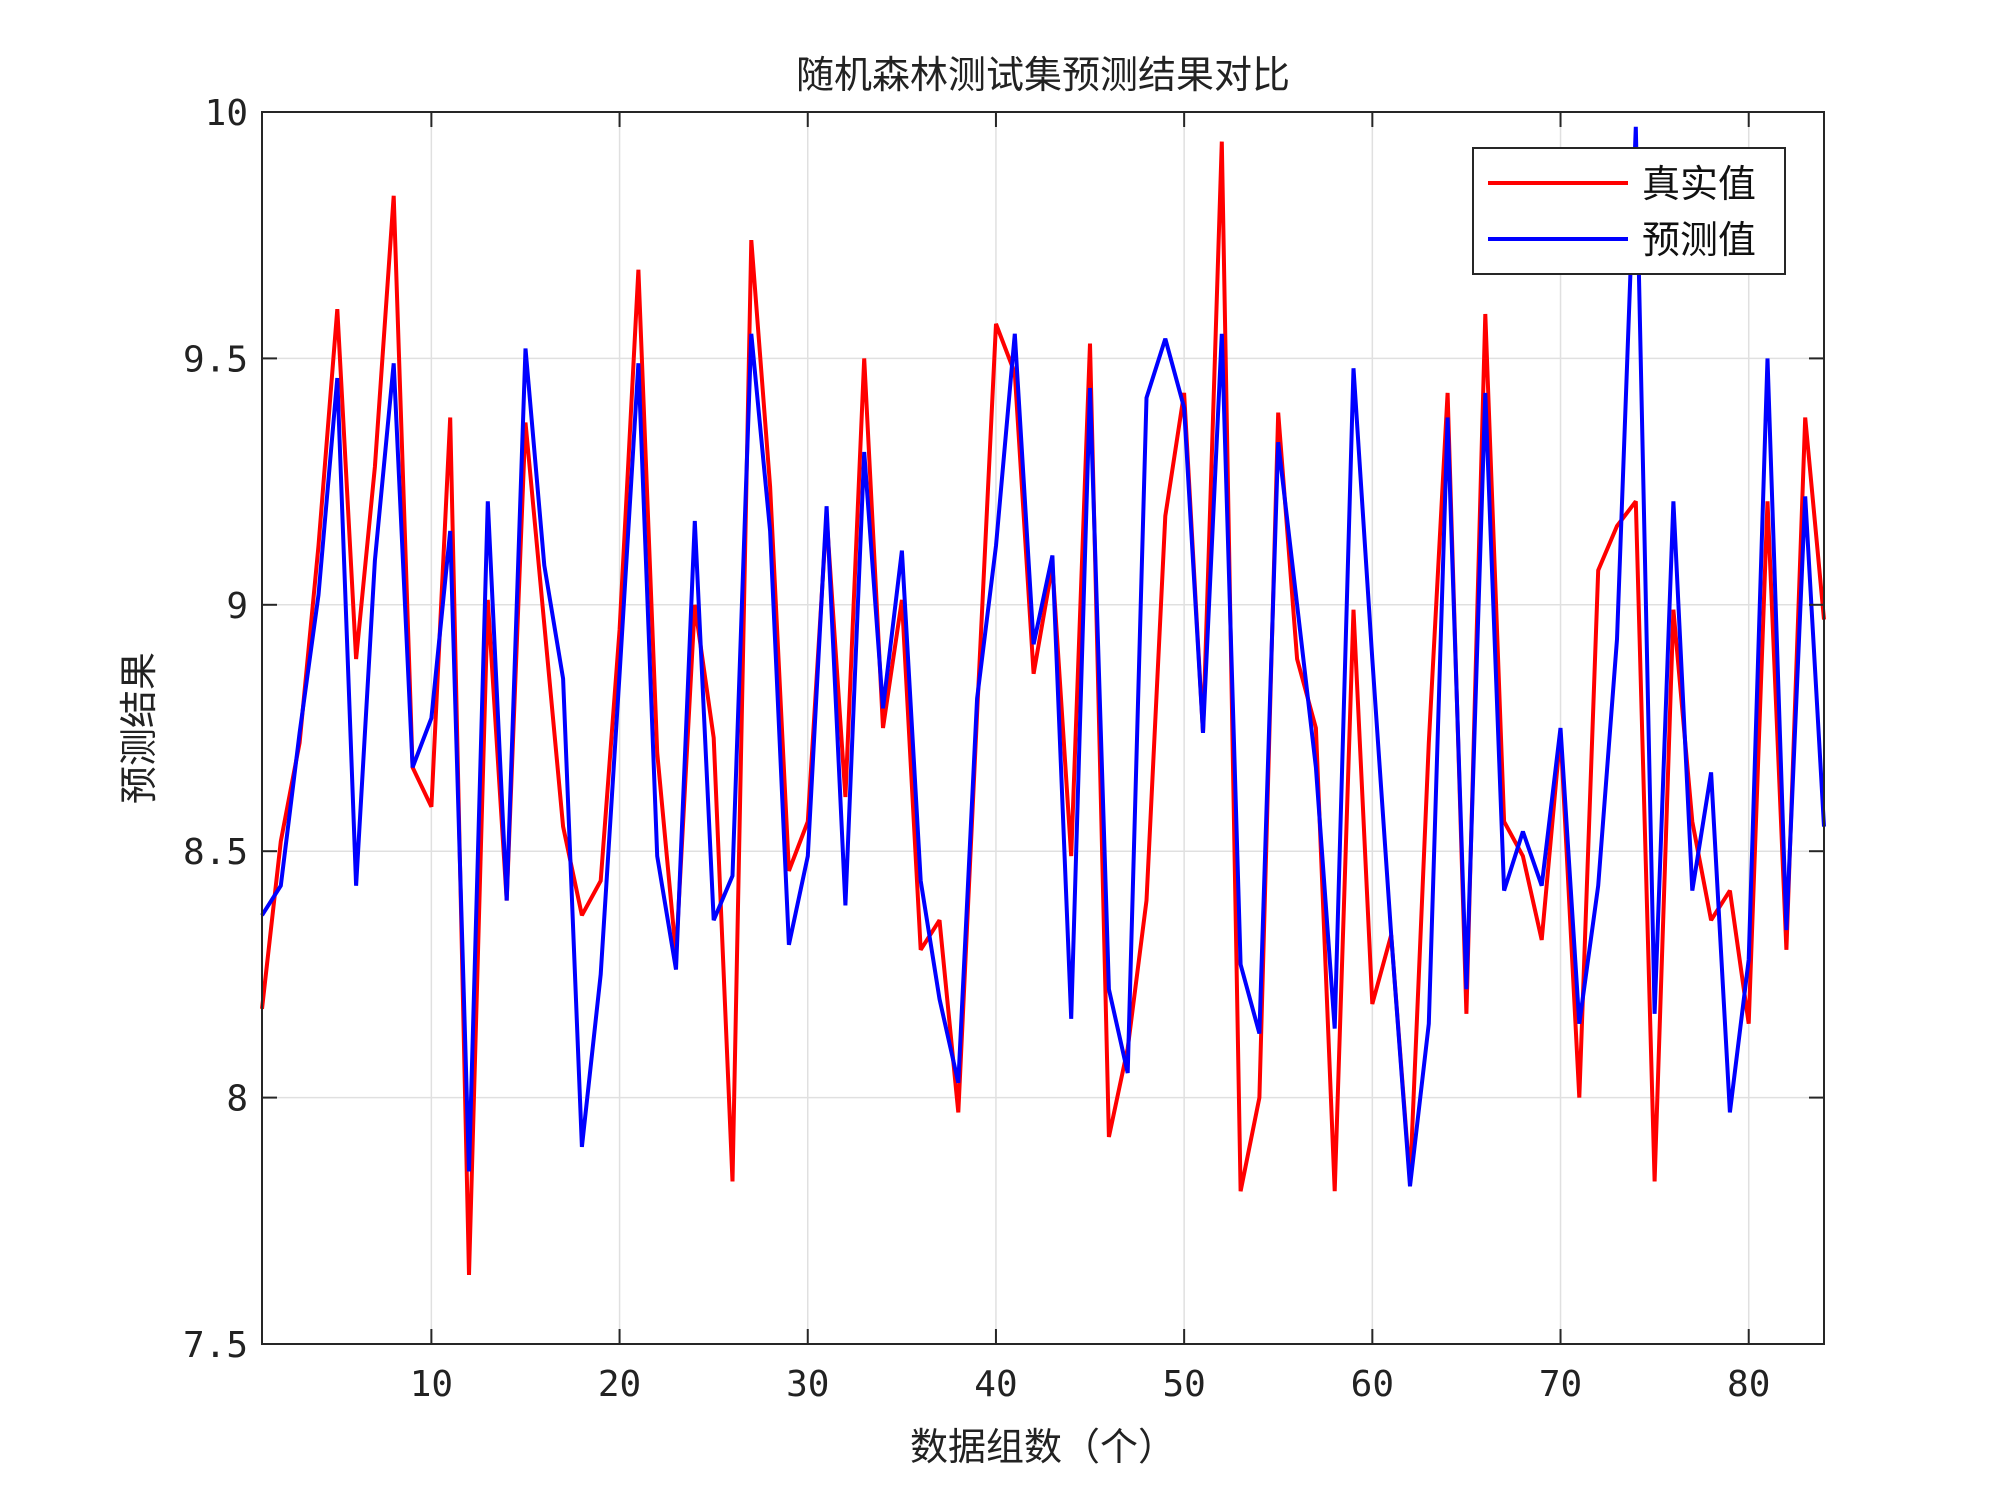  I want to click on legend-box, so click(1629, 211).